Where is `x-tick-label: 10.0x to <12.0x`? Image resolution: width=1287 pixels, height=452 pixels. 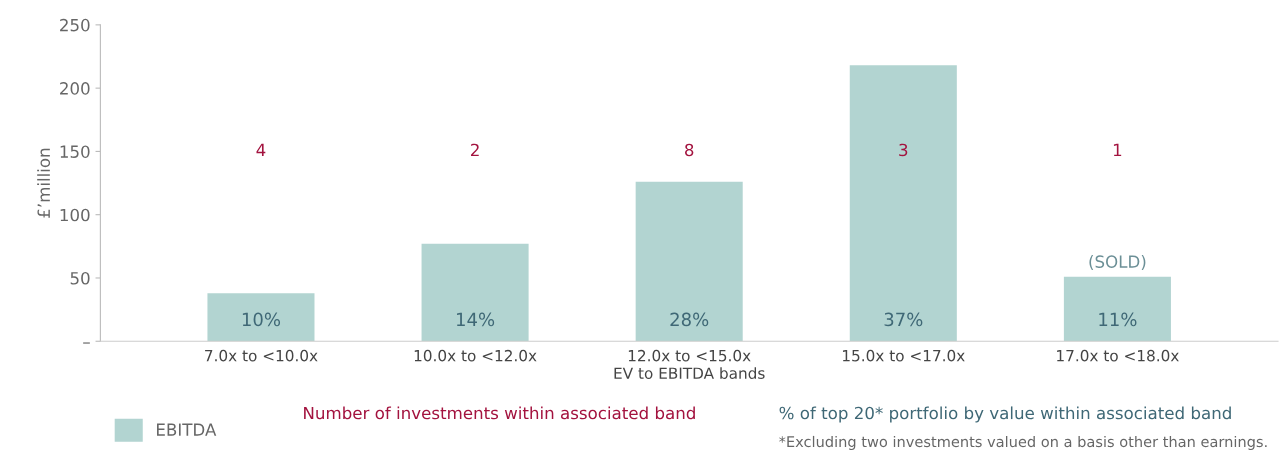 x-tick-label: 10.0x to <12.0x is located at coordinates (475, 355).